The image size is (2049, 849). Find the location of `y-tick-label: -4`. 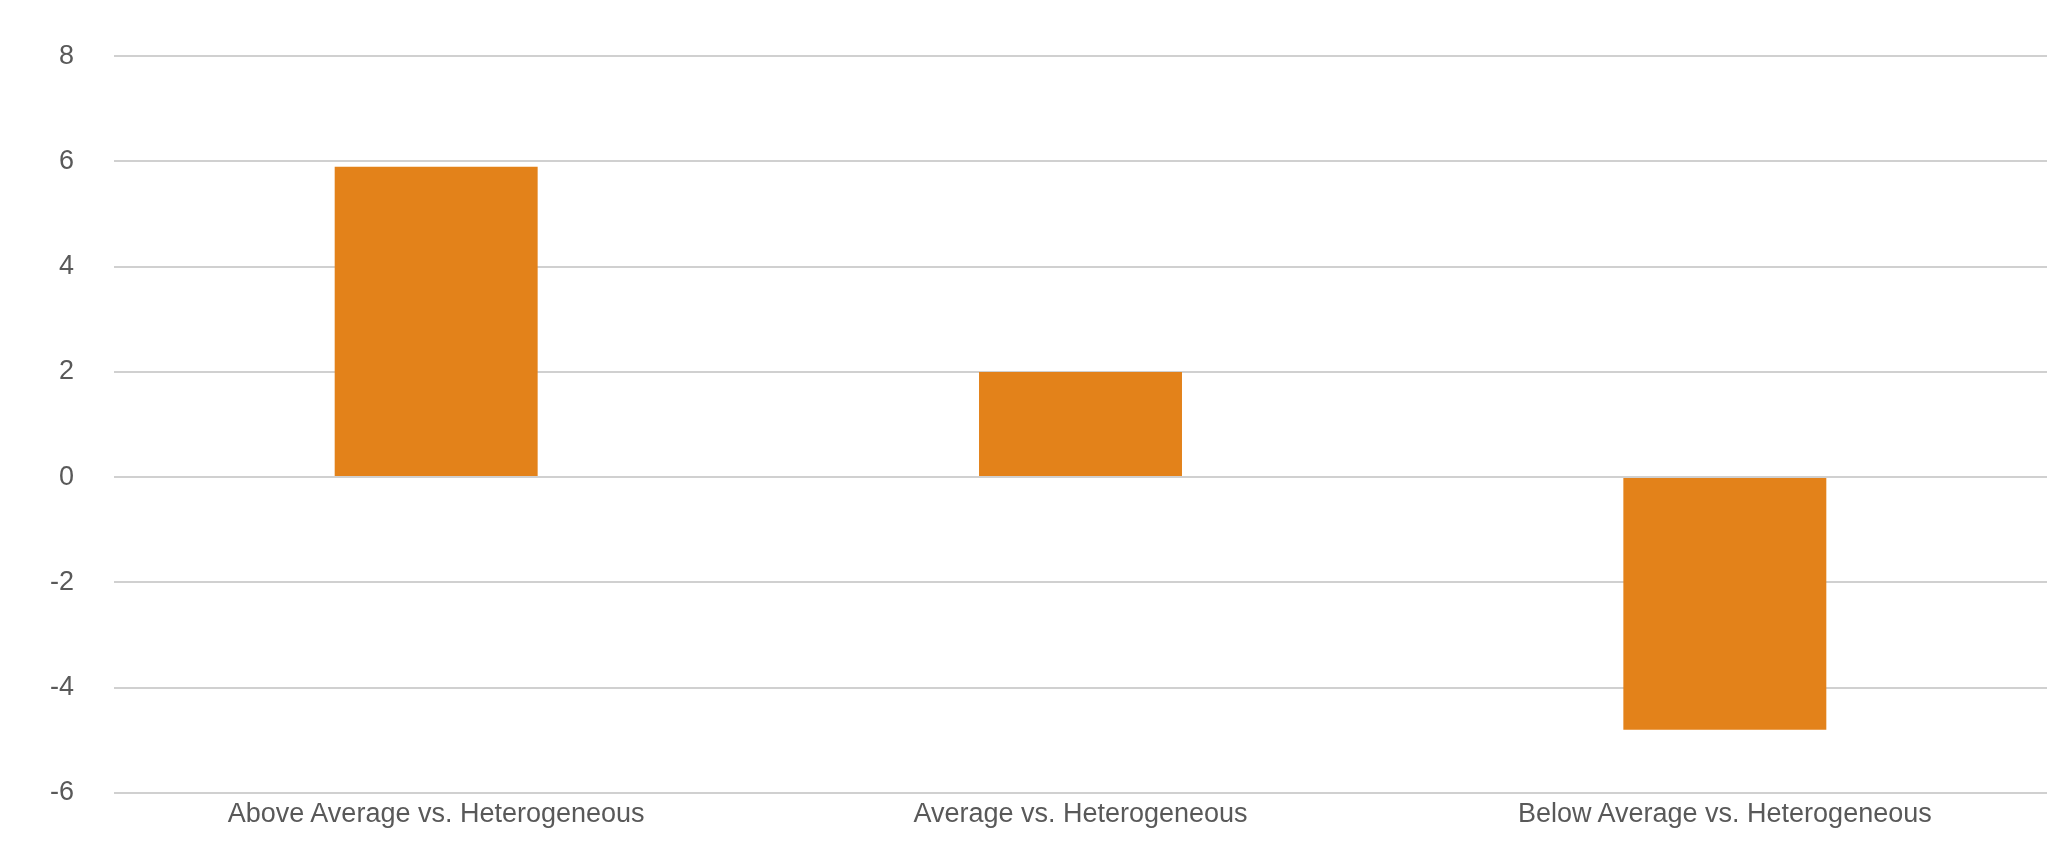

y-tick-label: -4 is located at coordinates (62, 686).